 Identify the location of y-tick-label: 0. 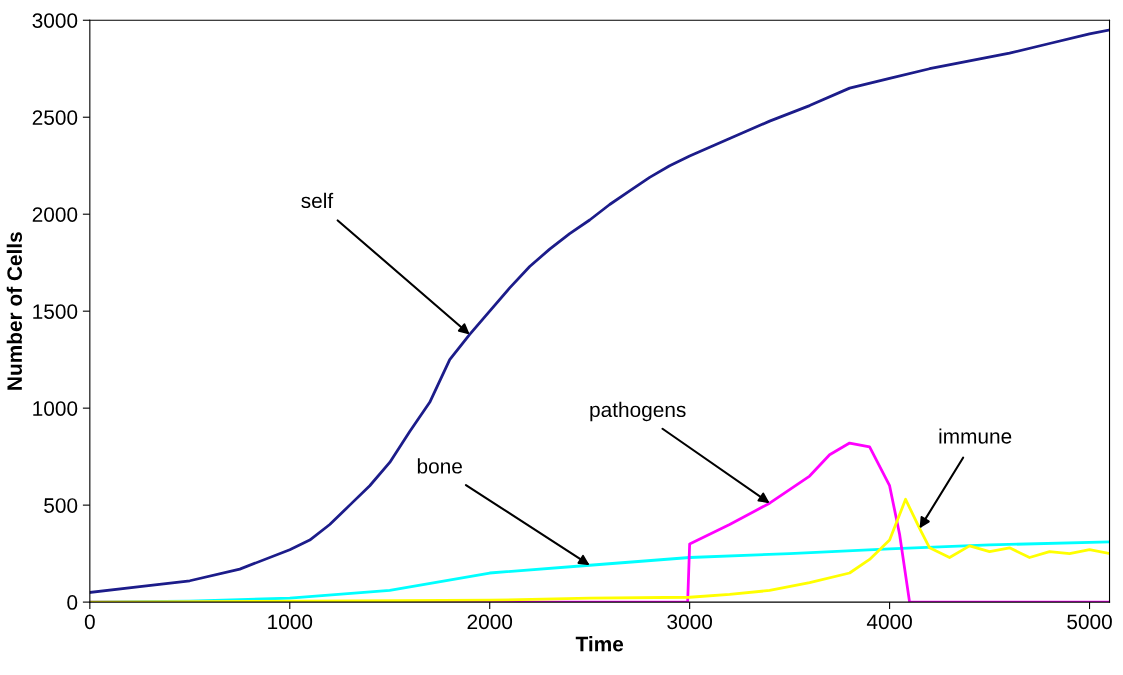
(72, 602).